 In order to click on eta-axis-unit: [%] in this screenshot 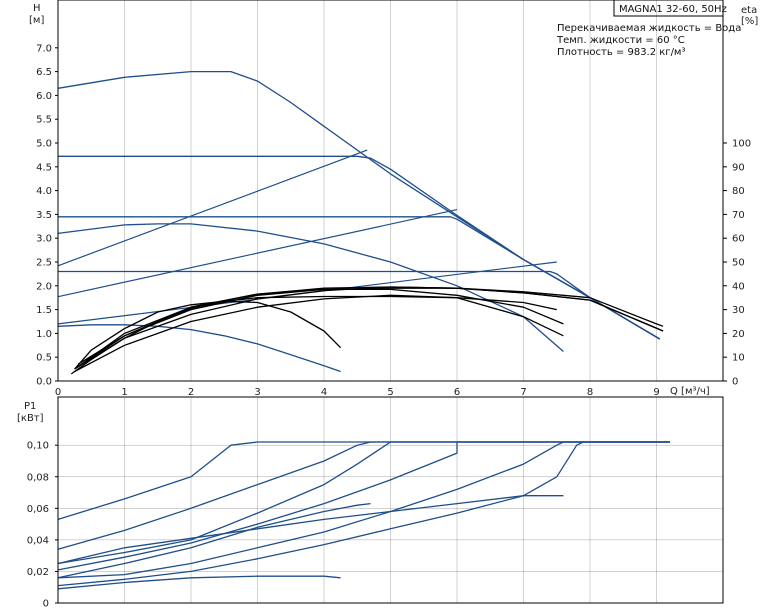, I will do `click(749, 21)`.